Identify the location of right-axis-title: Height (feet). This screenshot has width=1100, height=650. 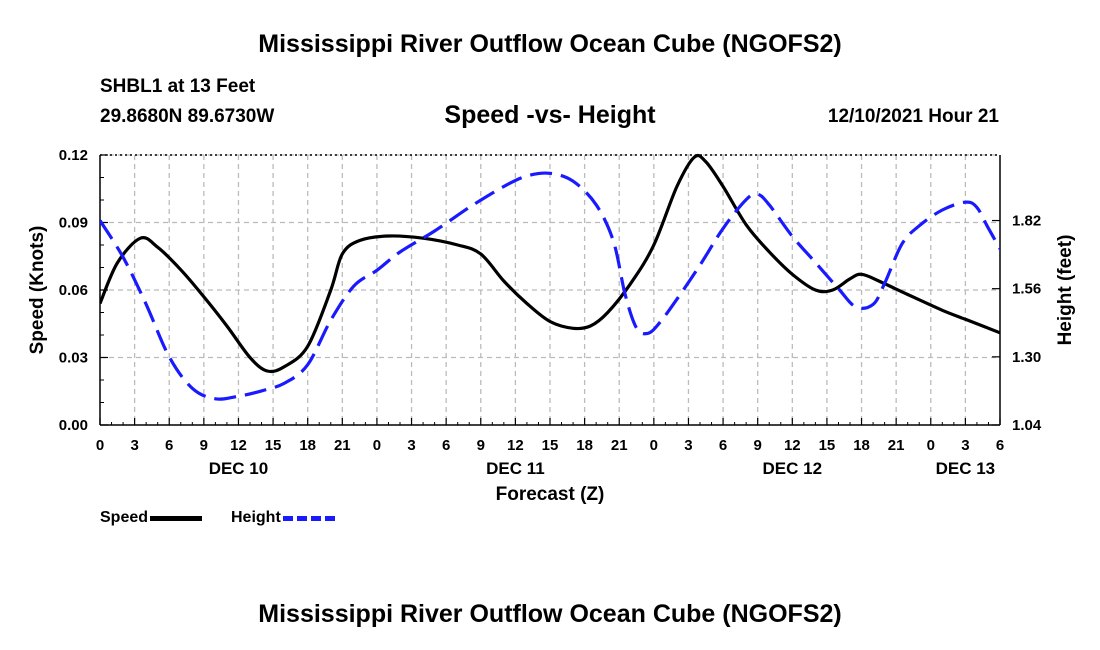
(1065, 290).